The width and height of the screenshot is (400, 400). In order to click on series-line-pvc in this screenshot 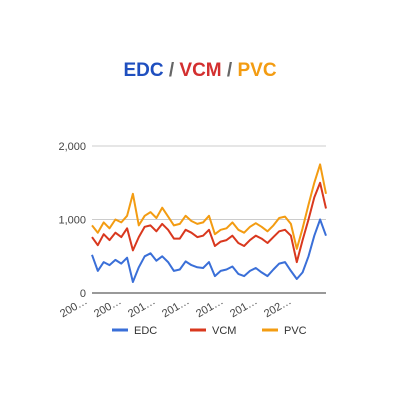, I will do `click(209, 206)`.